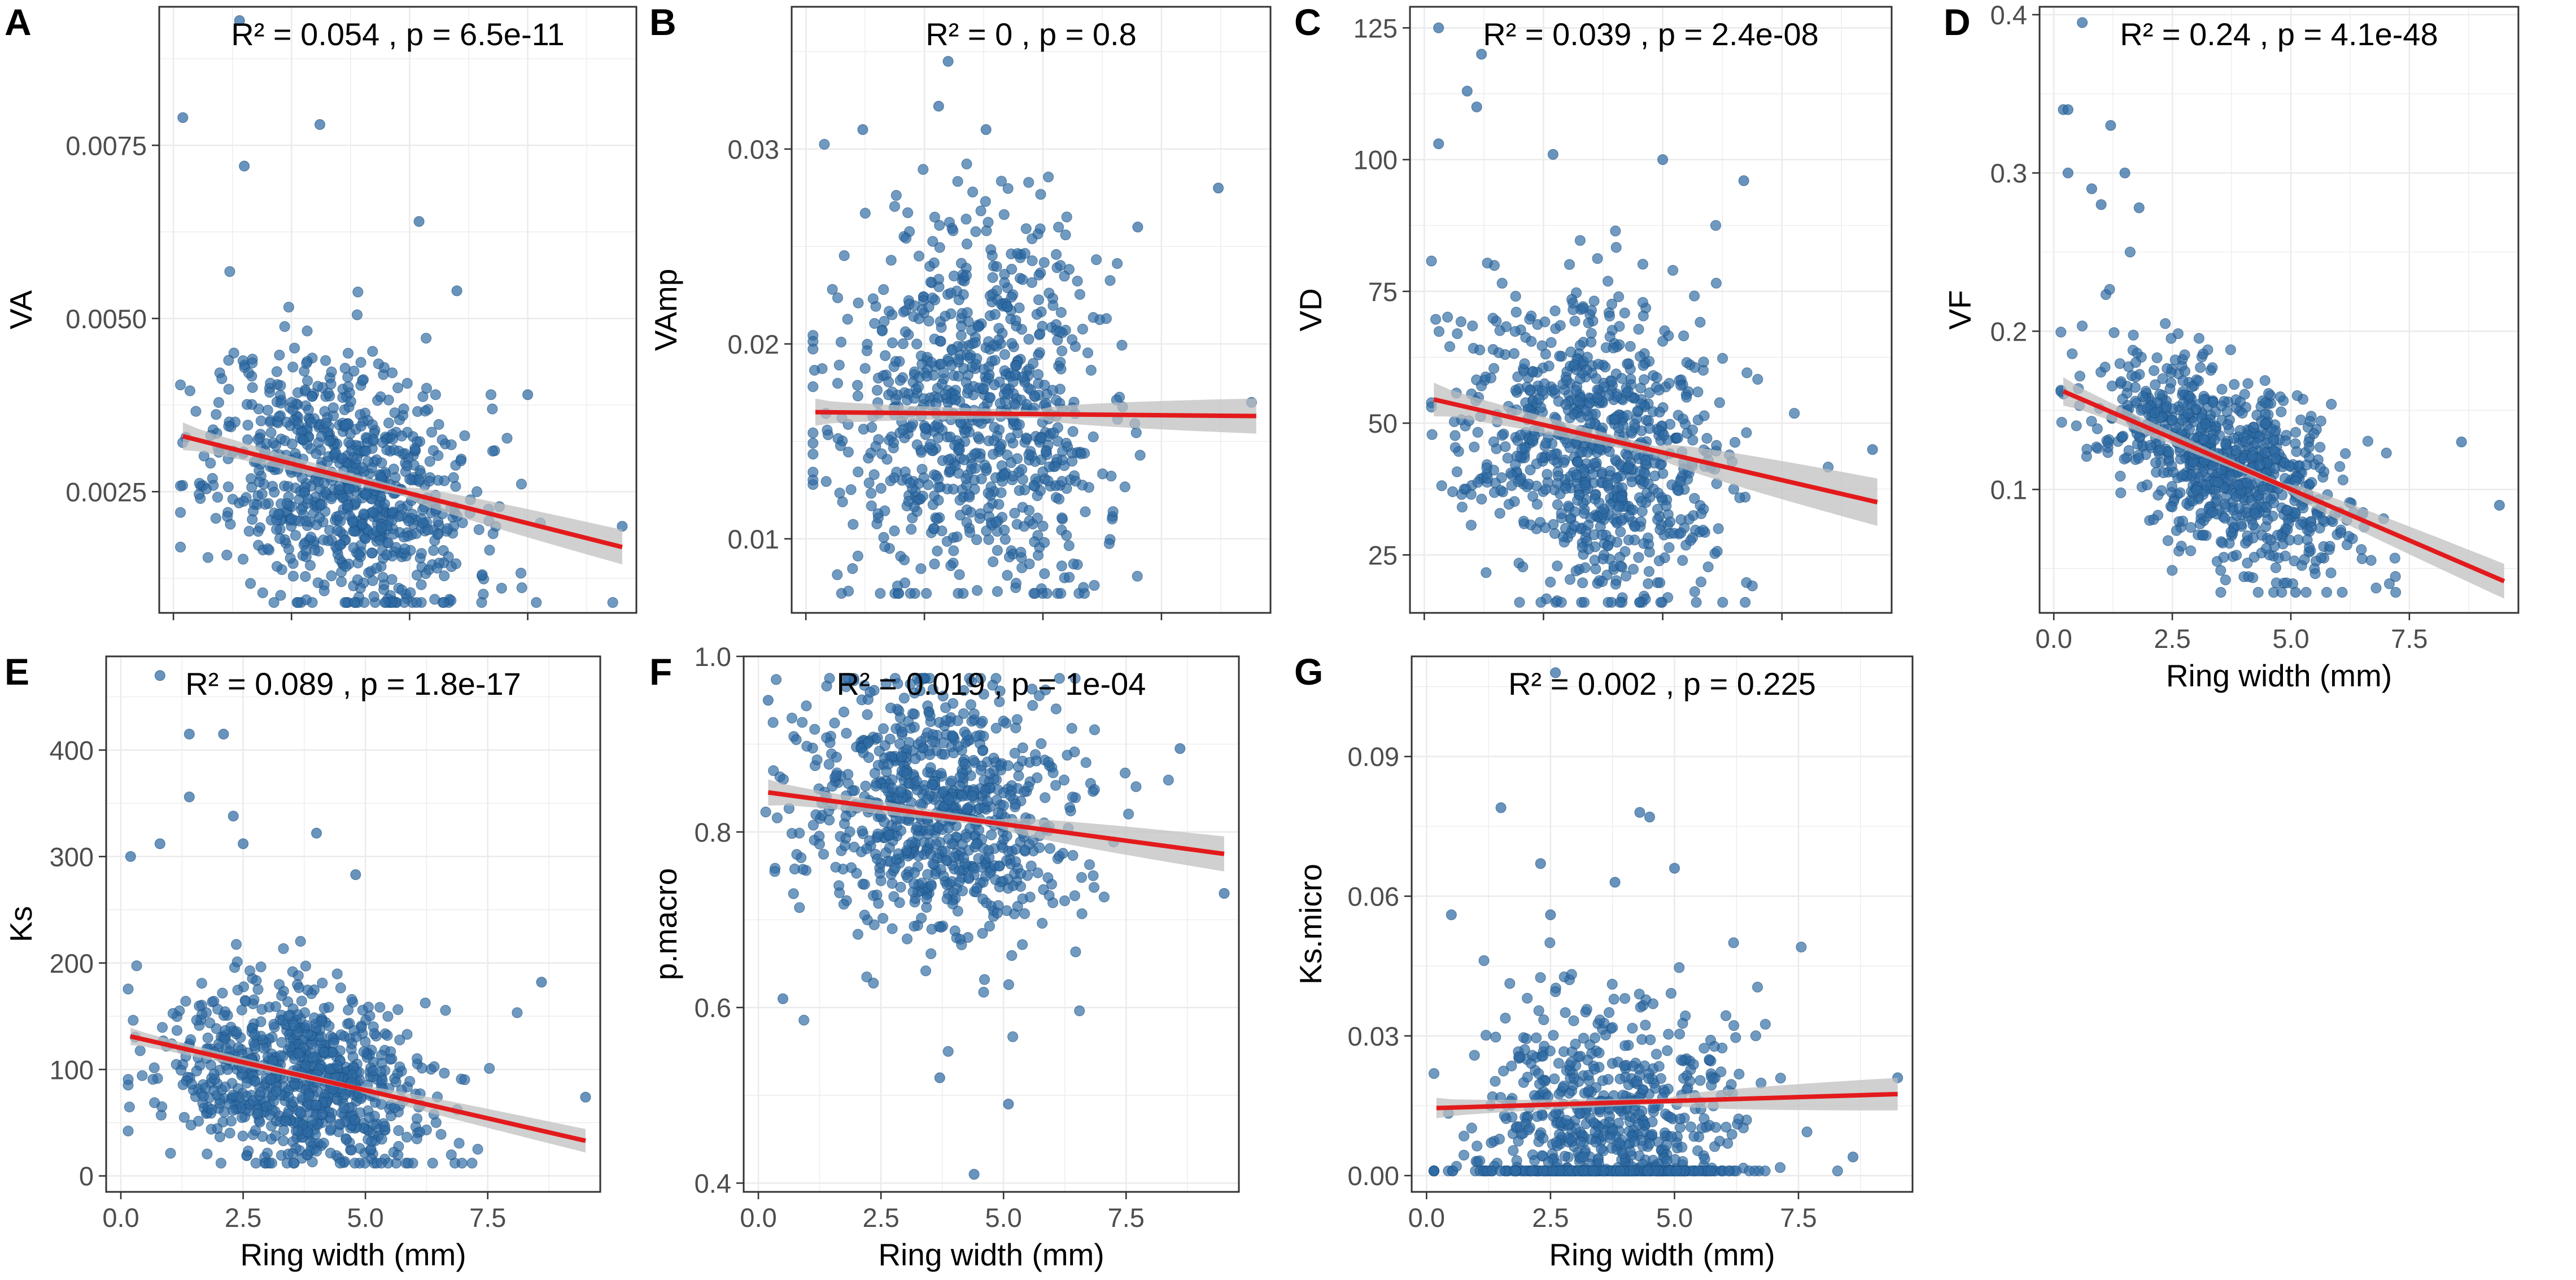  Describe the element at coordinates (1957, 22) in the screenshot. I see `panel-letter: D` at that location.